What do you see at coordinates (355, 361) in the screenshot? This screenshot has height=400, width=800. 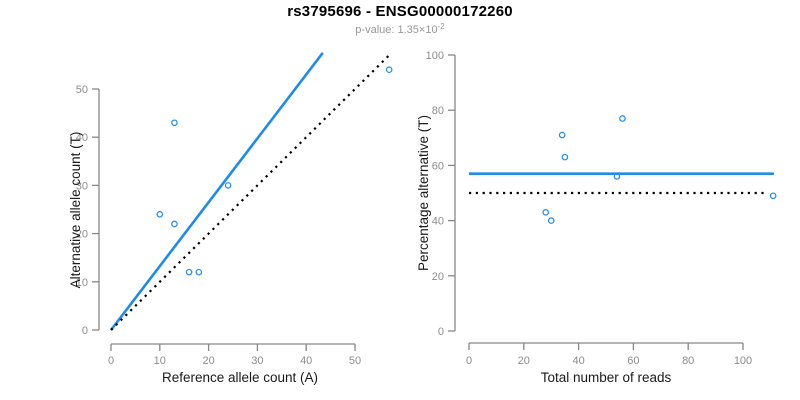 I see `x-tick-label: 50` at bounding box center [355, 361].